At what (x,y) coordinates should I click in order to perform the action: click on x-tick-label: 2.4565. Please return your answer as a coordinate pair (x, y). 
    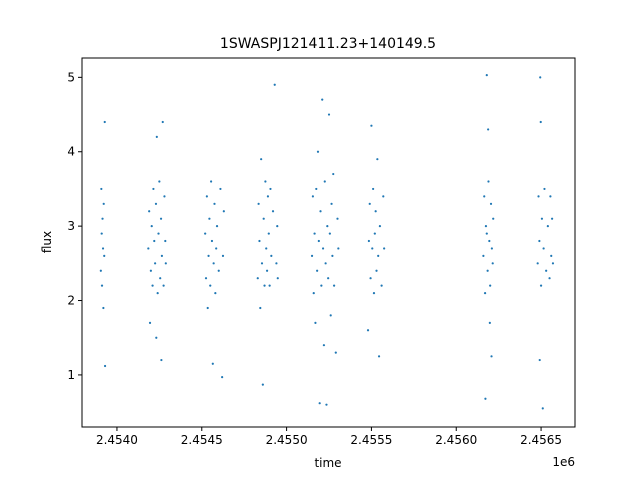
    Looking at the image, I should click on (541, 440).